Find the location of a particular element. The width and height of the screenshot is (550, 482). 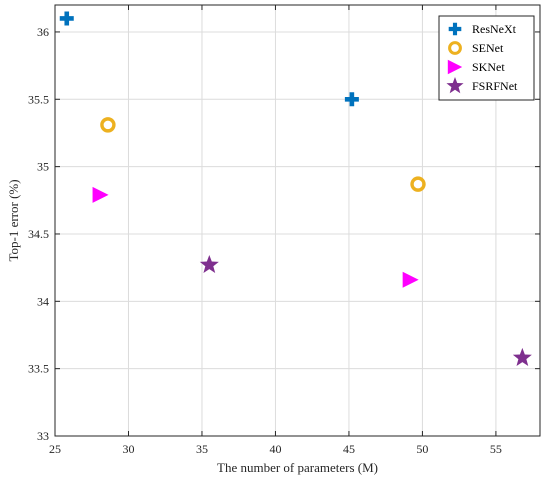

y-tick-label: 33 is located at coordinates (43, 436).